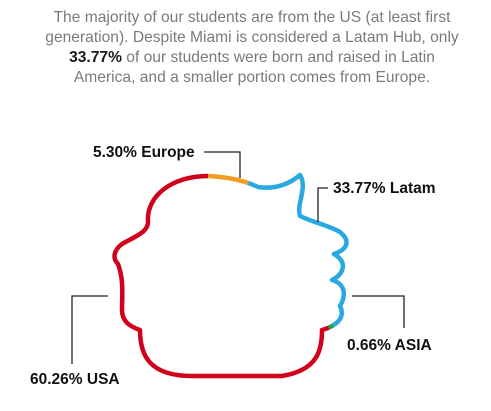  I want to click on leader-asia, so click(378, 311).